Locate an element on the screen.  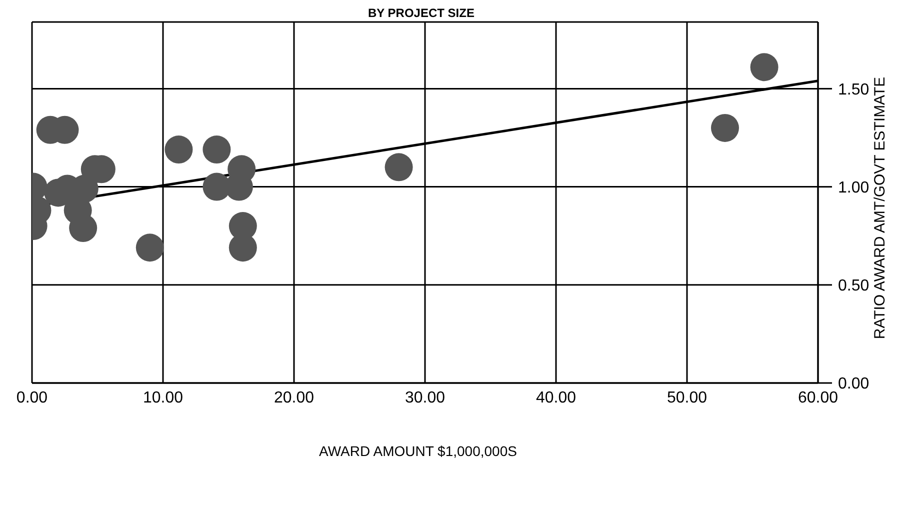
y-tick-label: 1.50 is located at coordinates (854, 89).